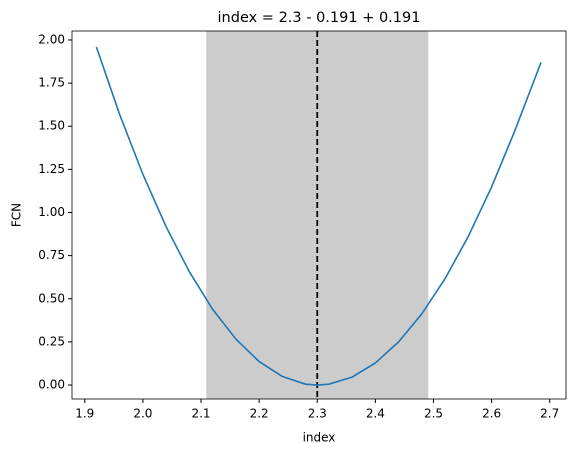 Image resolution: width=576 pixels, height=455 pixels. What do you see at coordinates (375, 414) in the screenshot?
I see `x-tick-label: 2.4` at bounding box center [375, 414].